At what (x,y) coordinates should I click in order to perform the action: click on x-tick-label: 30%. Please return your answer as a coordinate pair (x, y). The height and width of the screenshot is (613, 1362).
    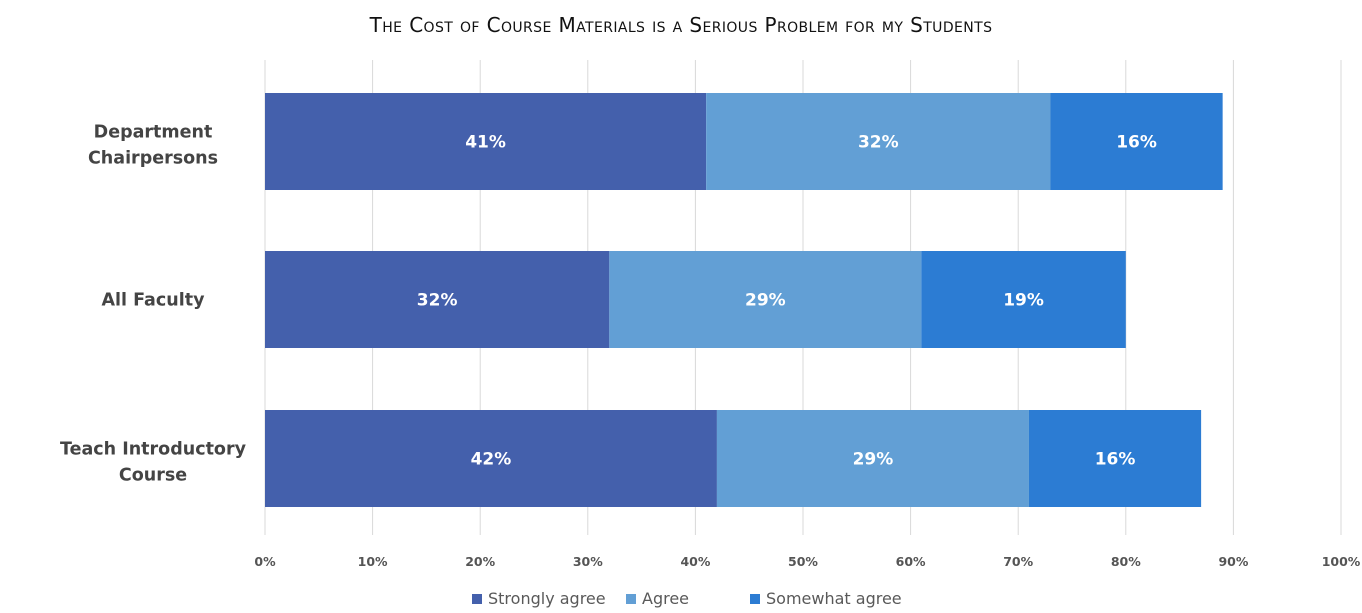
    Looking at the image, I should click on (588, 561).